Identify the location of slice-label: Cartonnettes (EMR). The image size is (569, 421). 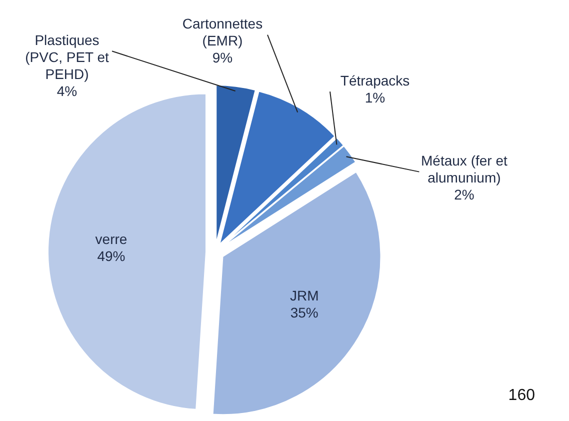
(222, 31).